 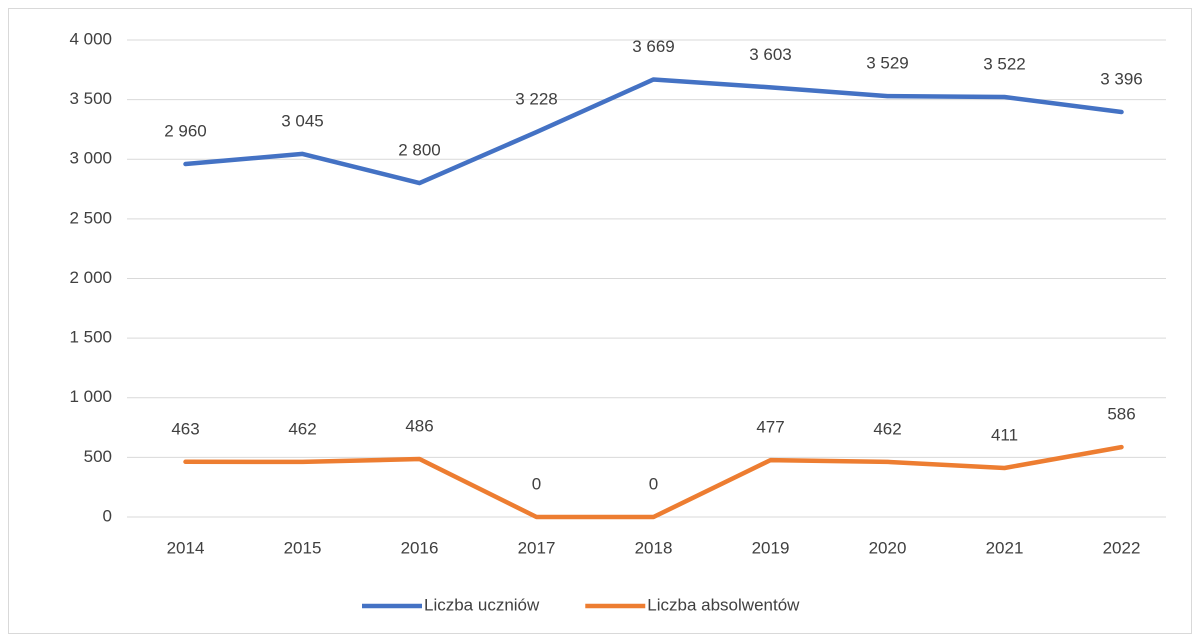 I want to click on x-tick-label: 2015, so click(x=303, y=547).